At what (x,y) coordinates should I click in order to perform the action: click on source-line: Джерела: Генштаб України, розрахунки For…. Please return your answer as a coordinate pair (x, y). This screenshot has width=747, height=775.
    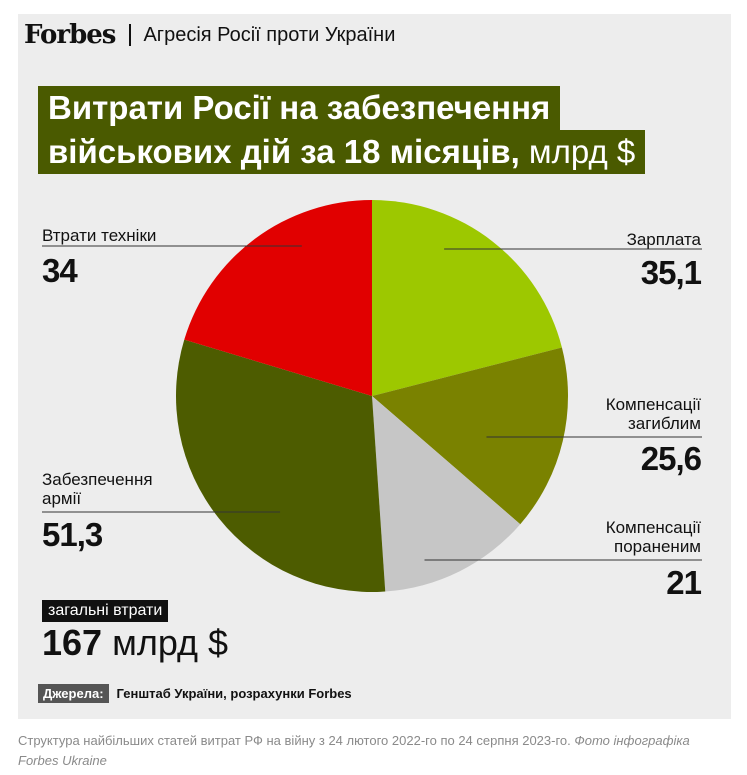
    Looking at the image, I should click on (195, 693).